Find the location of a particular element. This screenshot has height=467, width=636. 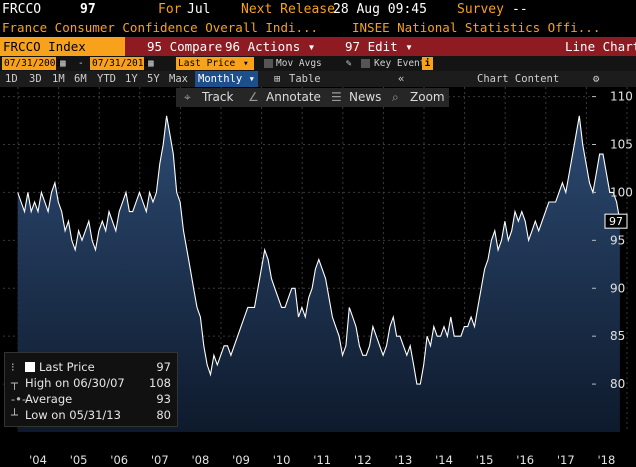

legend-low: ┴ Low on 05/31/13 80 is located at coordinates (93, 415).